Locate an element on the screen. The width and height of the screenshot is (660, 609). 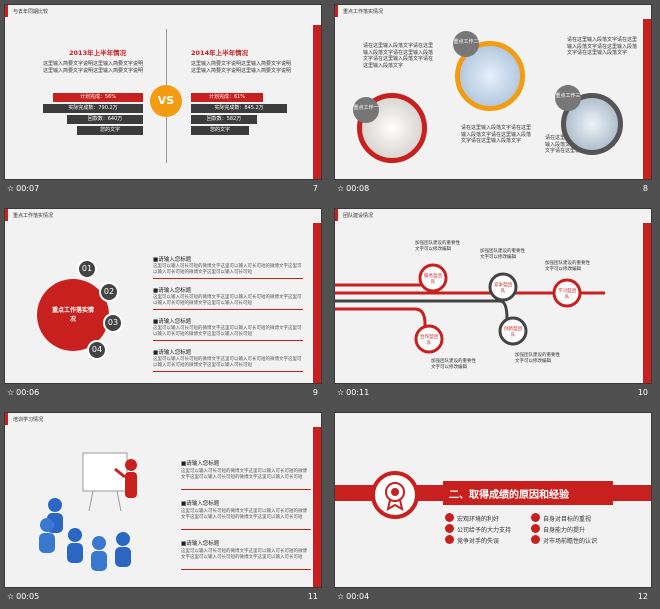
slide-footer: ☆ 00:05 11 is located at coordinates (163, 597).